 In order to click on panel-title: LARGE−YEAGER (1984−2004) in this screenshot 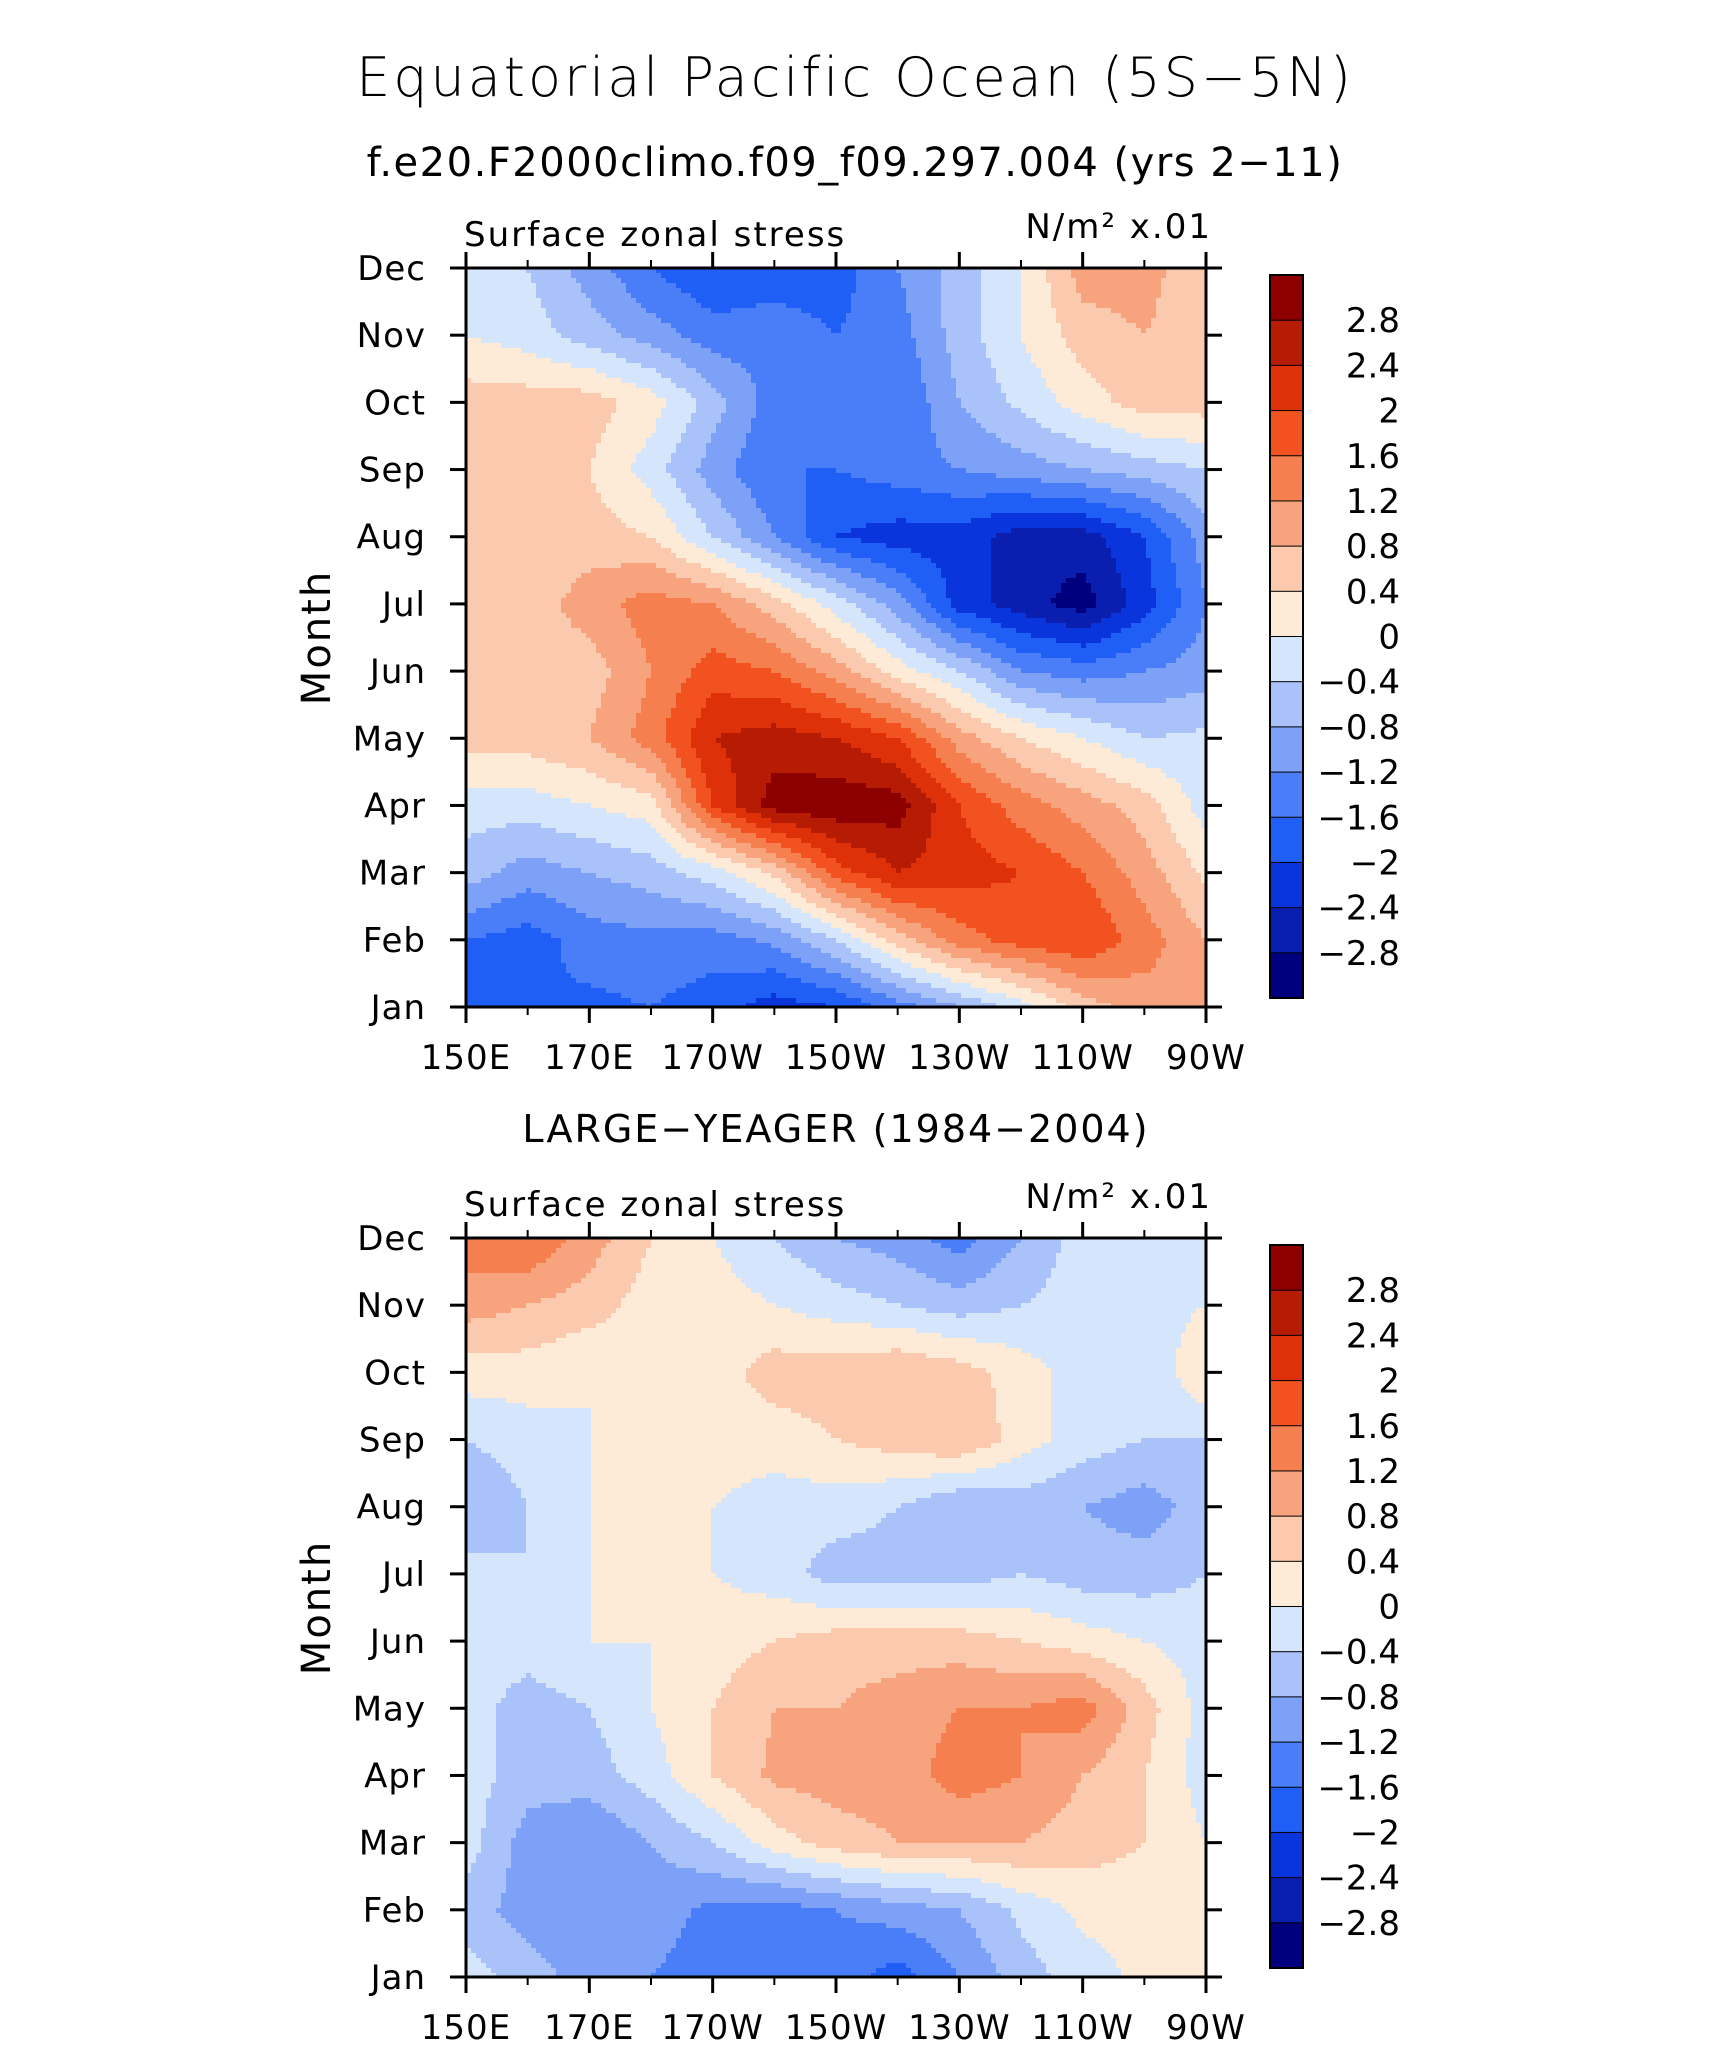, I will do `click(835, 1129)`.